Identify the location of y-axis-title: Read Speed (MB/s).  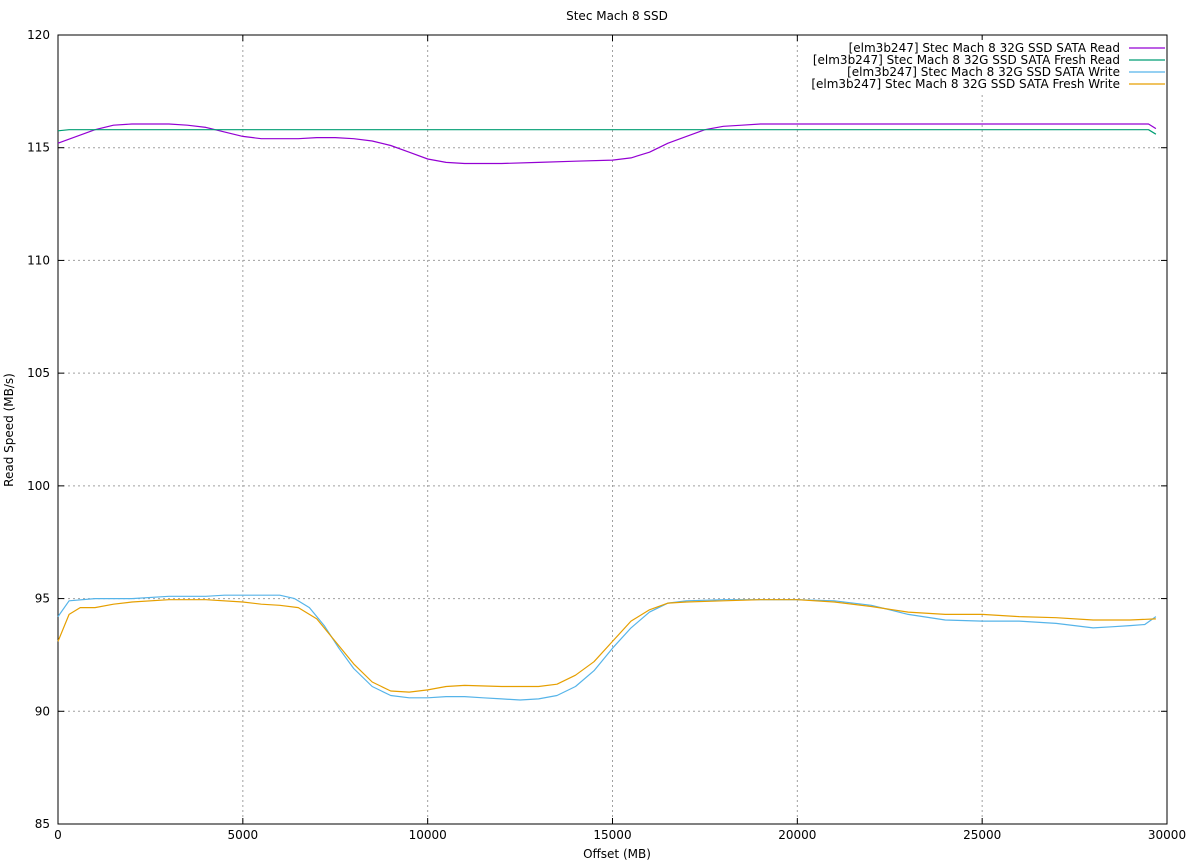
(9, 430).